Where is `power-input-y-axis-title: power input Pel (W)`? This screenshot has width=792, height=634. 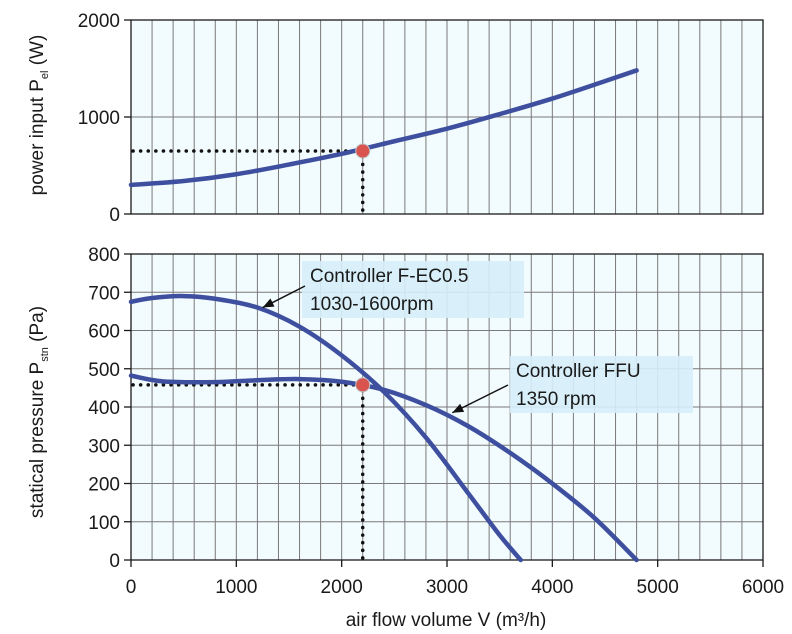
power-input-y-axis-title: power input Pel (W) is located at coordinates (39, 115).